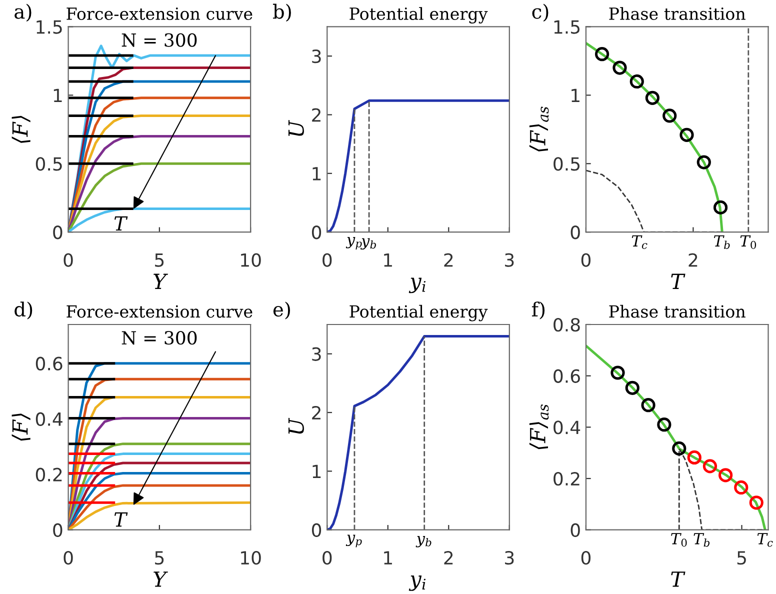  I want to click on text: b), so click(282, 13).